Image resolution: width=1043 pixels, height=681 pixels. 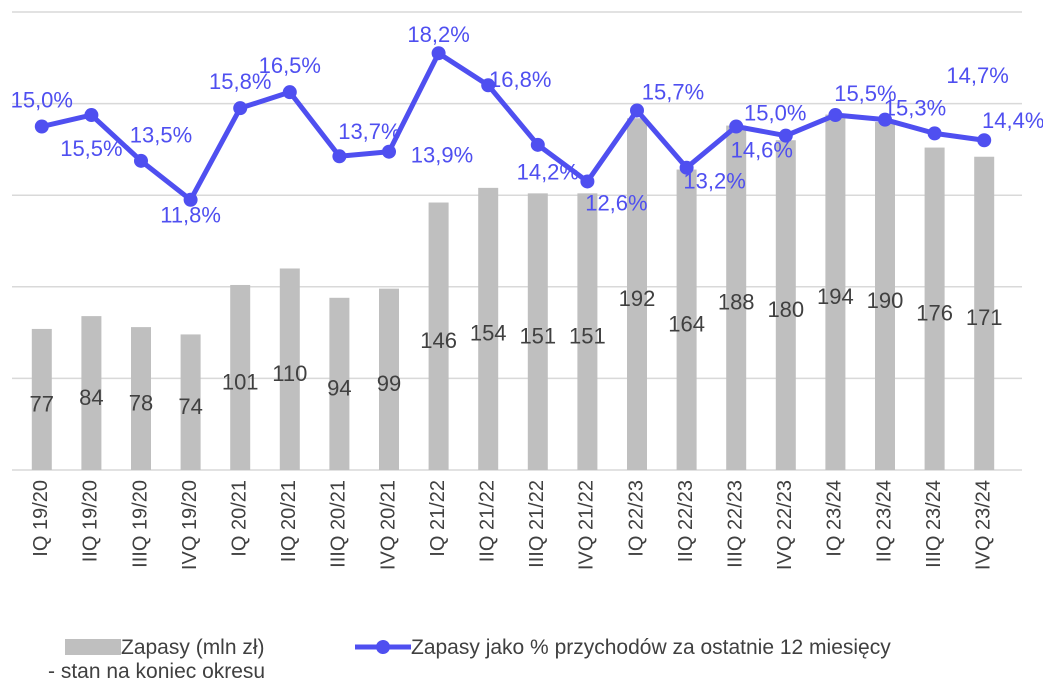 What do you see at coordinates (785, 309) in the screenshot?
I see `data-label: 180` at bounding box center [785, 309].